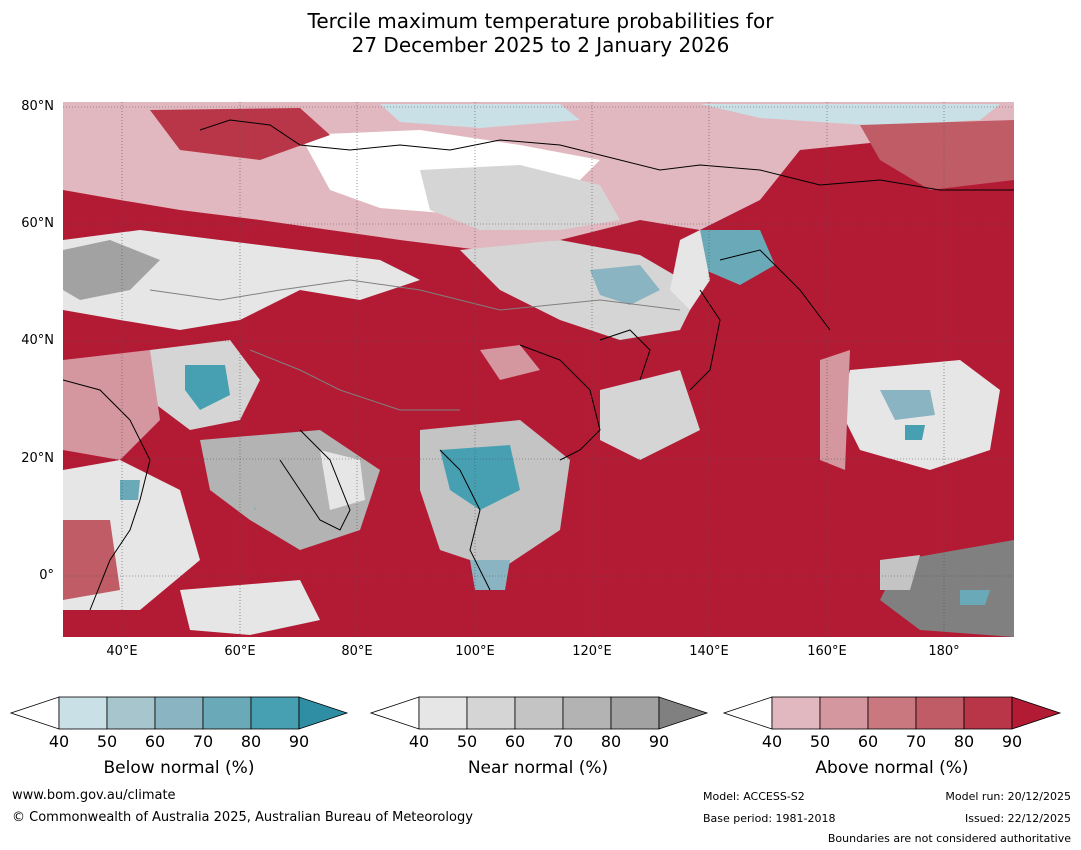  What do you see at coordinates (415, 345) in the screenshot?
I see `country-borders` at bounding box center [415, 345].